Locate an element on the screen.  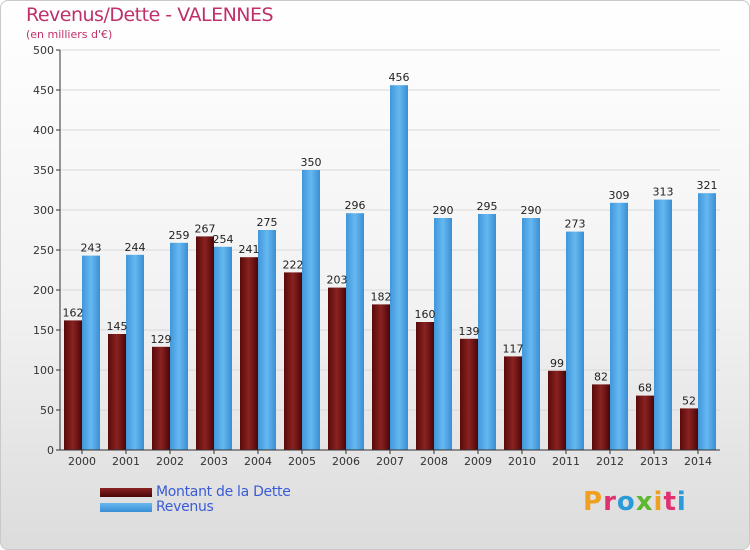
data-label-dette: 99 is located at coordinates (557, 363).